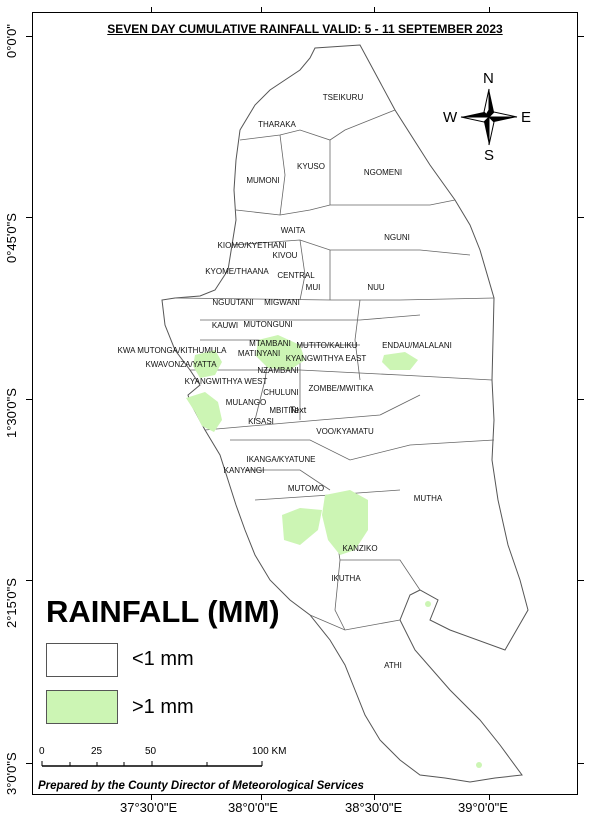 The image size is (608, 825). What do you see at coordinates (42, 751) in the screenshot?
I see `scale-label-0: 0` at bounding box center [42, 751].